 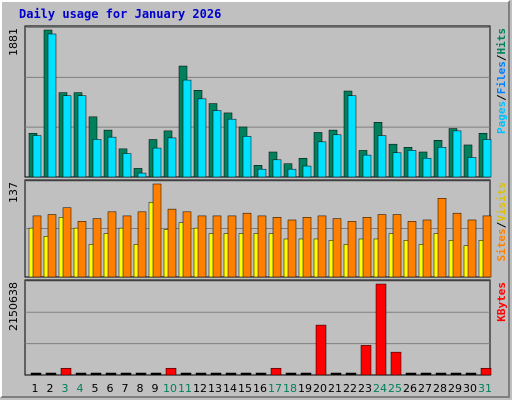 What do you see at coordinates (501, 41) in the screenshot?
I see `legend-hits-files-pages-hits: Hits` at bounding box center [501, 41].